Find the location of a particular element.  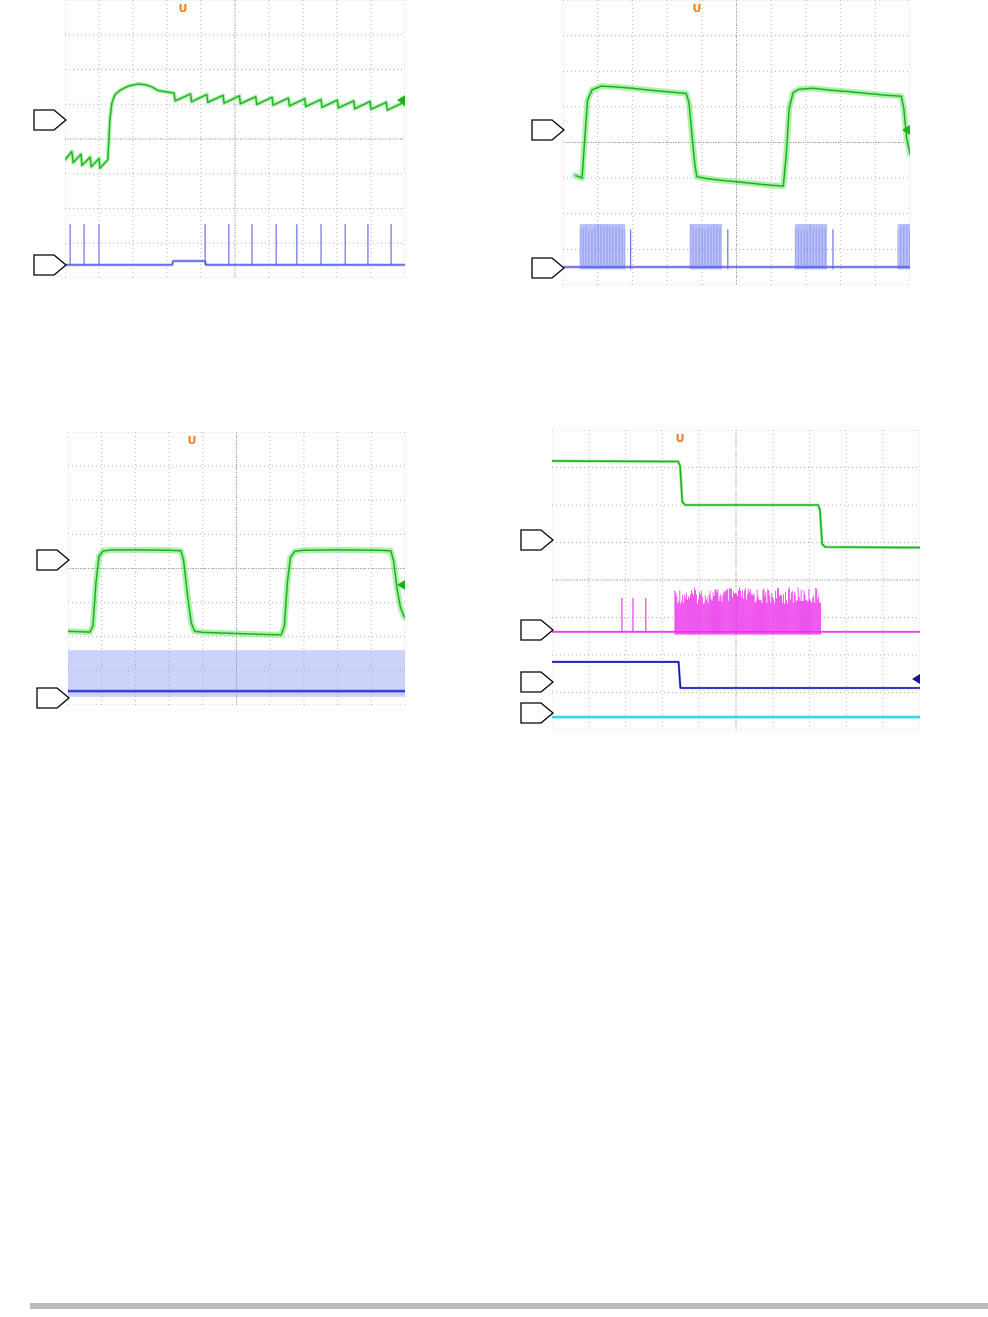

footer-rule is located at coordinates (509, 1306).